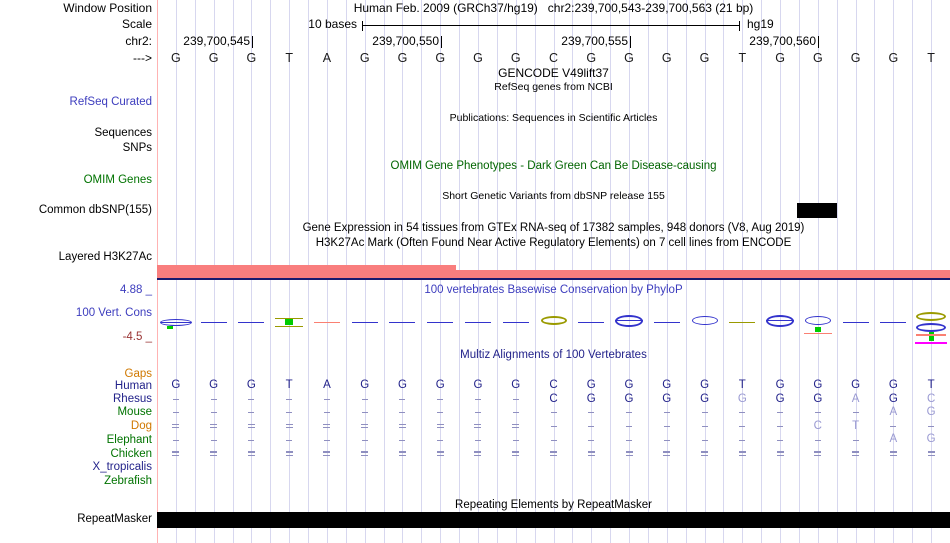  I want to click on multiz-species-label-elephant: Elephant, so click(129, 439).